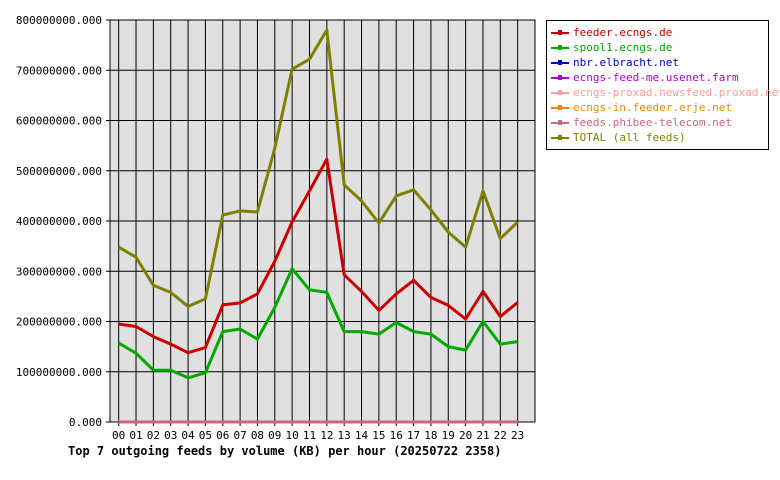  Describe the element at coordinates (629, 137) in the screenshot. I see `legend-label: TOTAL (all feeds)` at that location.